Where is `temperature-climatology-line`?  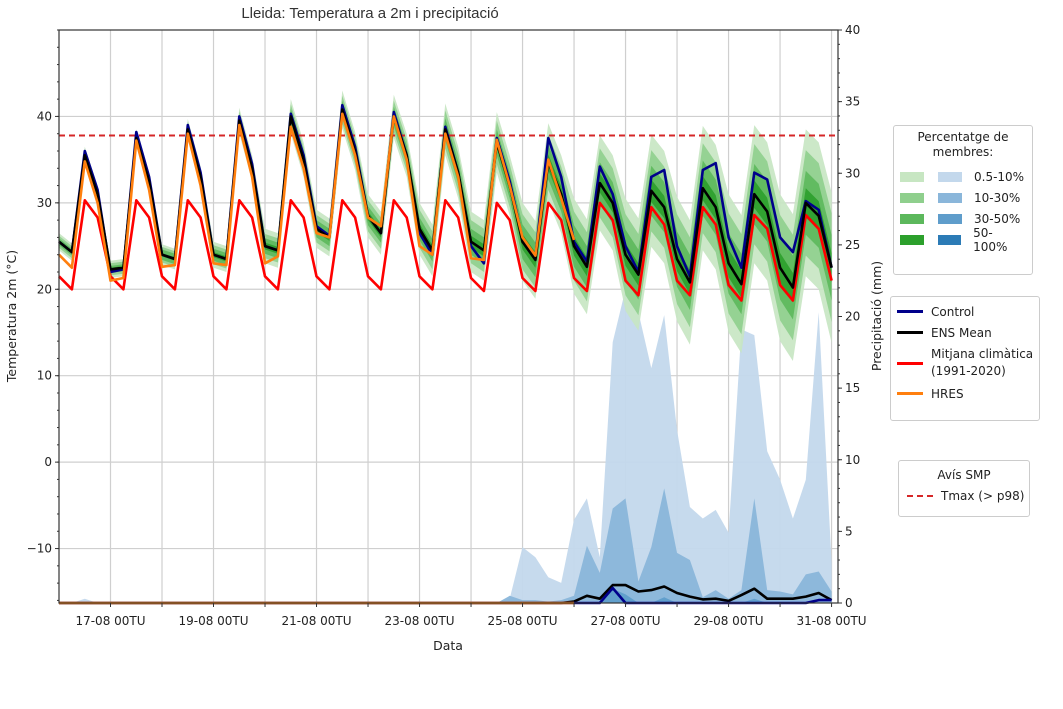 temperature-climatology-line is located at coordinates (445, 250).